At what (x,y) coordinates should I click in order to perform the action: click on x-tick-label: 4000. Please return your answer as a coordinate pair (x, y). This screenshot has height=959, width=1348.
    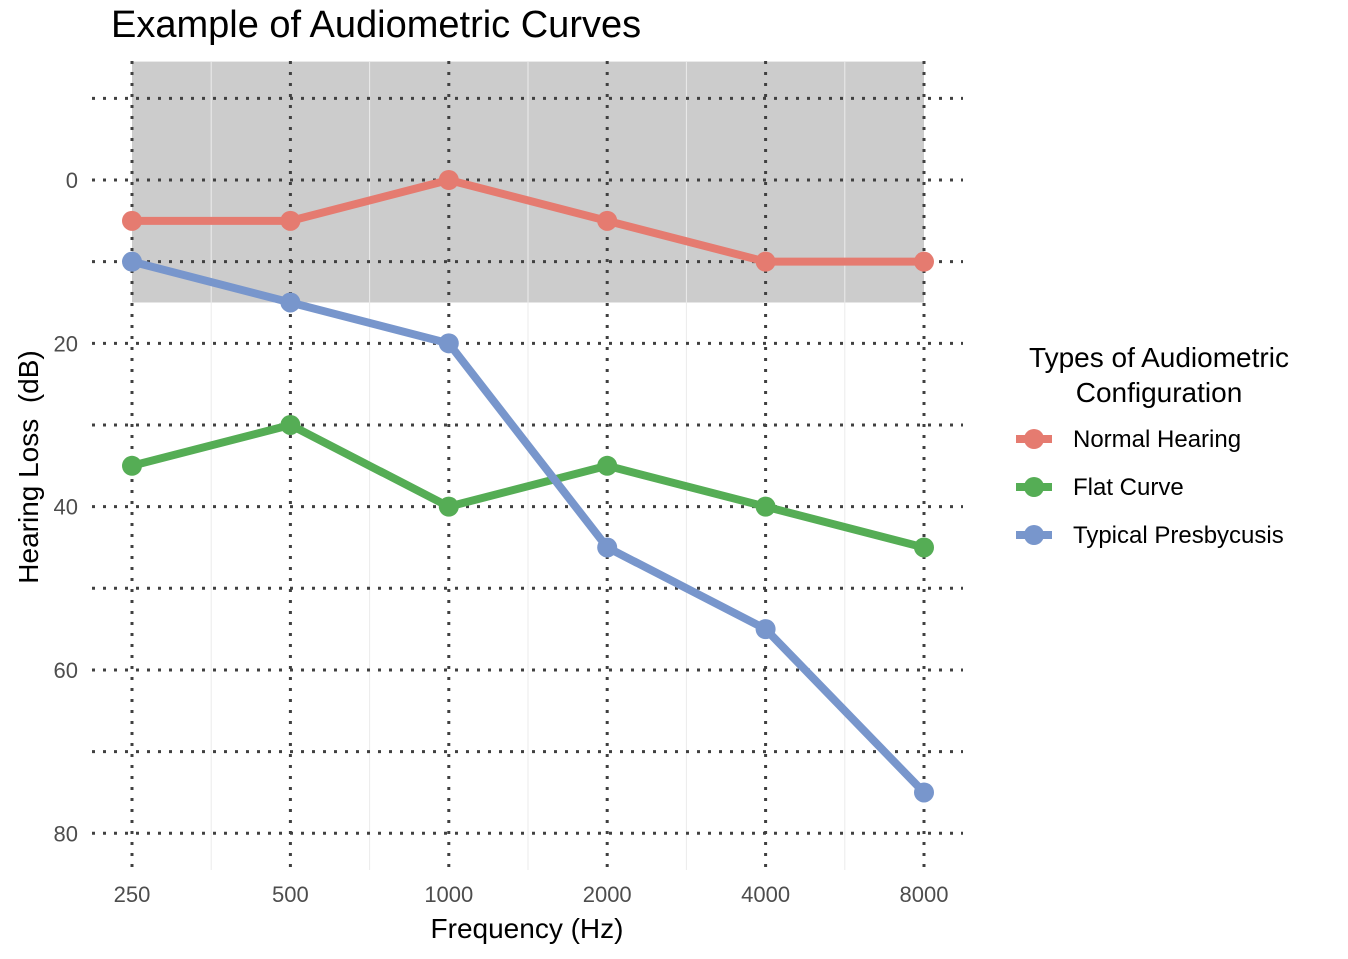
    Looking at the image, I should click on (765, 894).